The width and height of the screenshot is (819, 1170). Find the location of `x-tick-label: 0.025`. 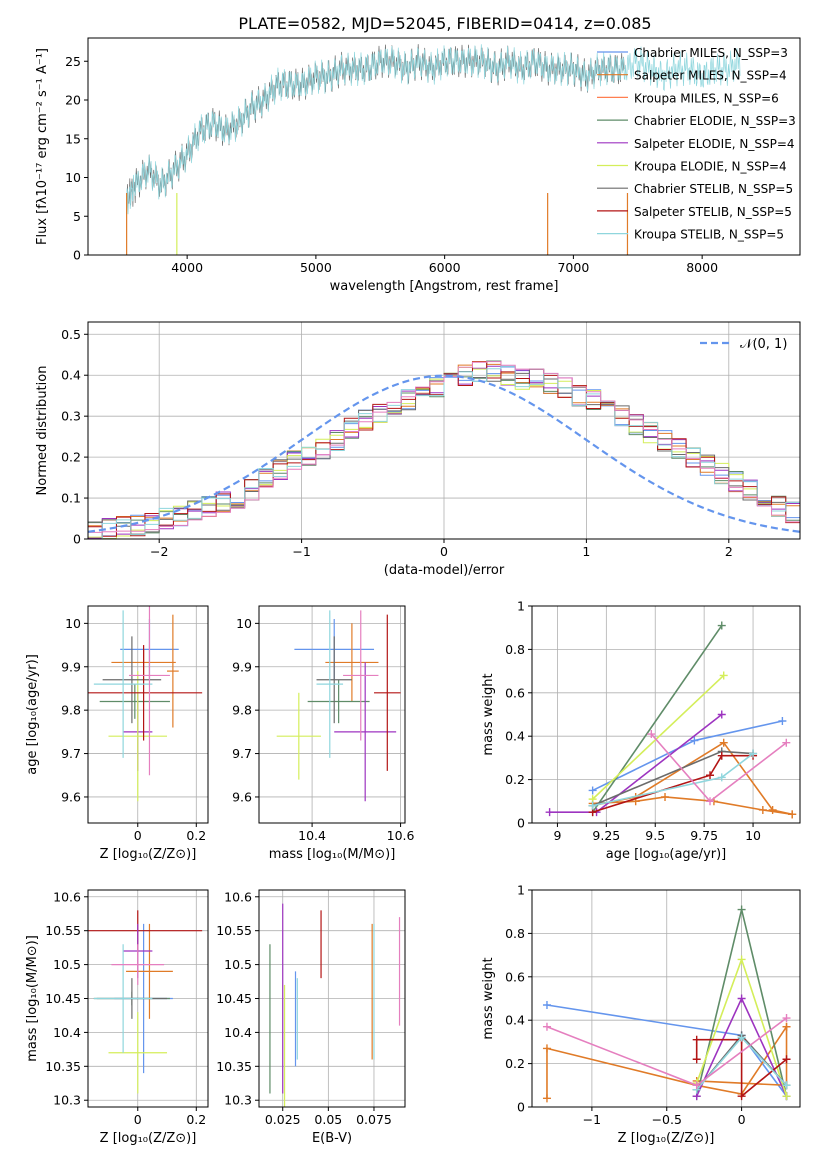

x-tick-label: 0.025 is located at coordinates (283, 1119).